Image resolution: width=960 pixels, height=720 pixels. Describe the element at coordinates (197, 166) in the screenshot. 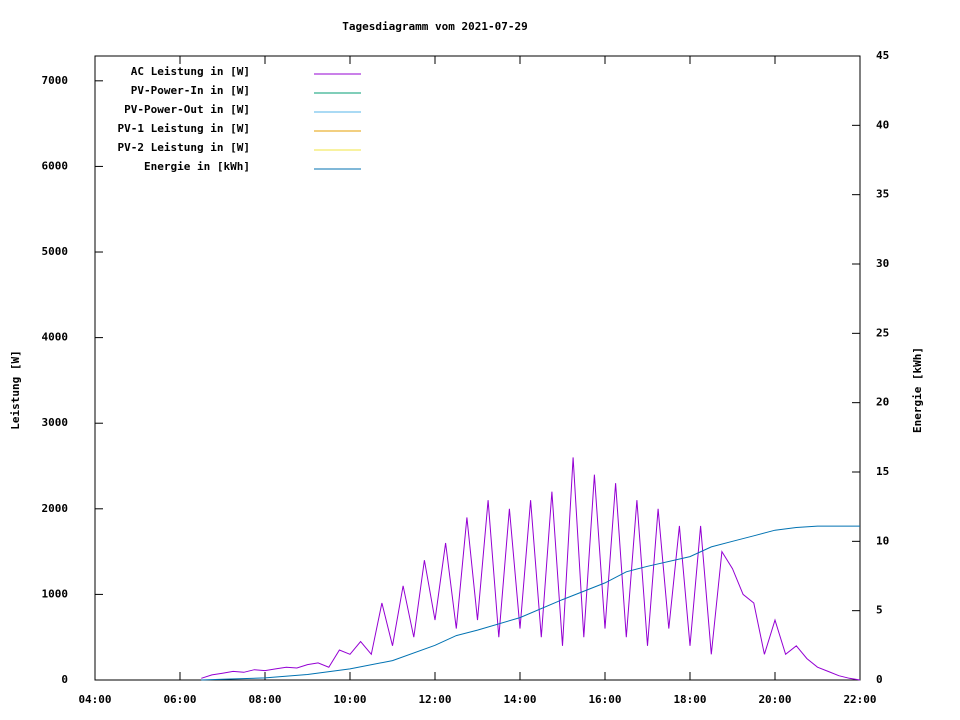

I see `legend-label: Energie in [kWh]` at that location.